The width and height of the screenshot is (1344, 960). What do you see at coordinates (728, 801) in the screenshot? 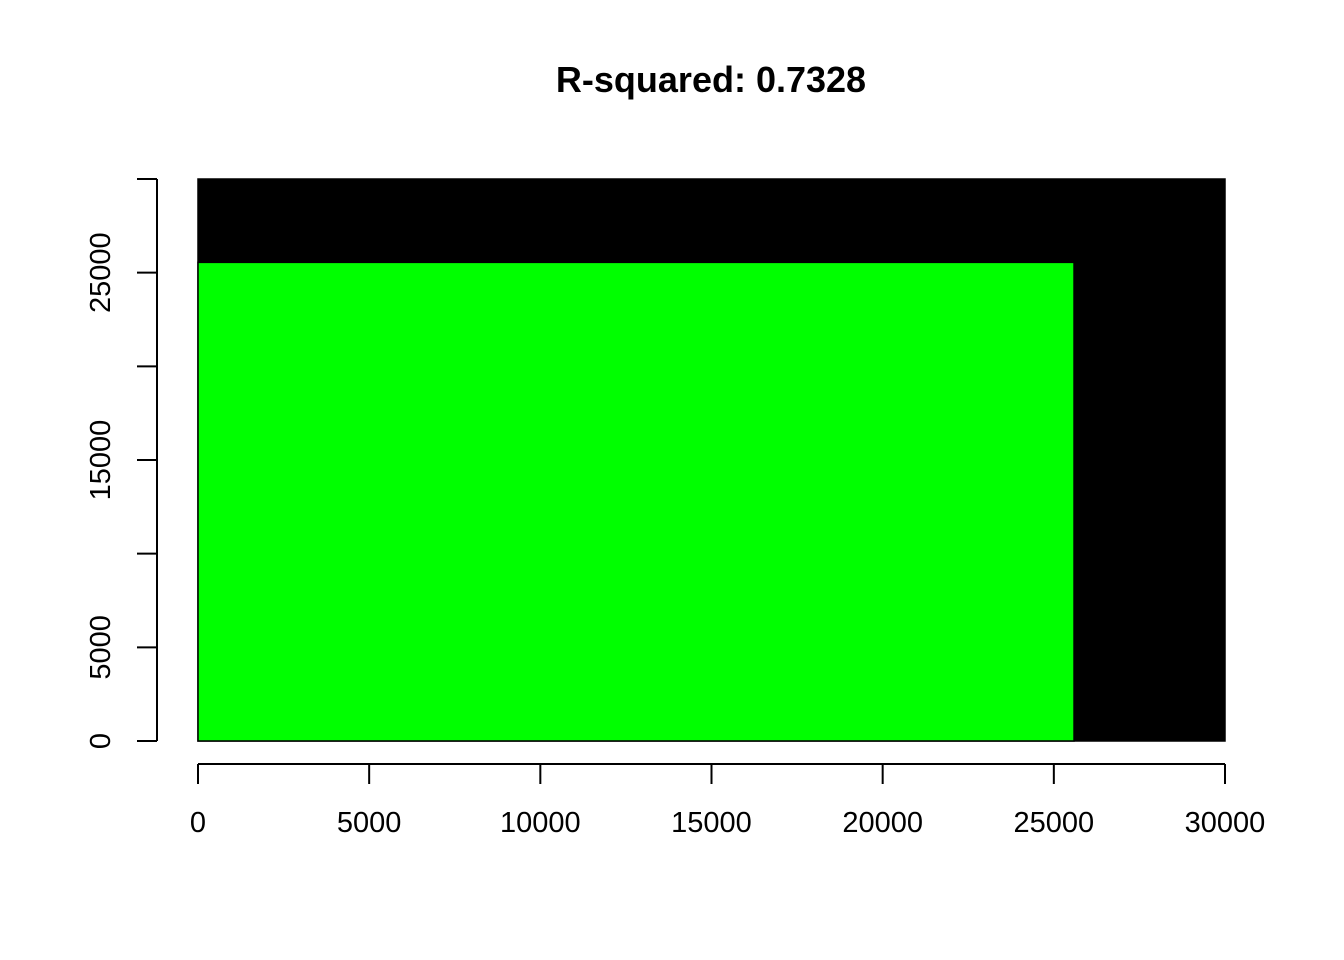
I see `x-axis: 0 5000 10000 15000 20000 25000 30000` at bounding box center [728, 801].